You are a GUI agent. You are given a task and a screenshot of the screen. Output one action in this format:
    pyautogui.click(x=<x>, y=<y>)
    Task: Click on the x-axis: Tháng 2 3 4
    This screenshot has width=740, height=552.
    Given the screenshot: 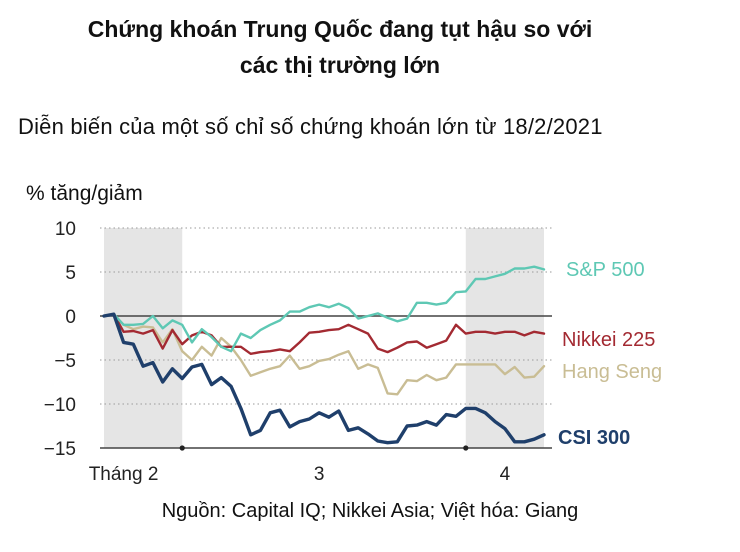 What is the action you would take?
    pyautogui.click(x=300, y=465)
    